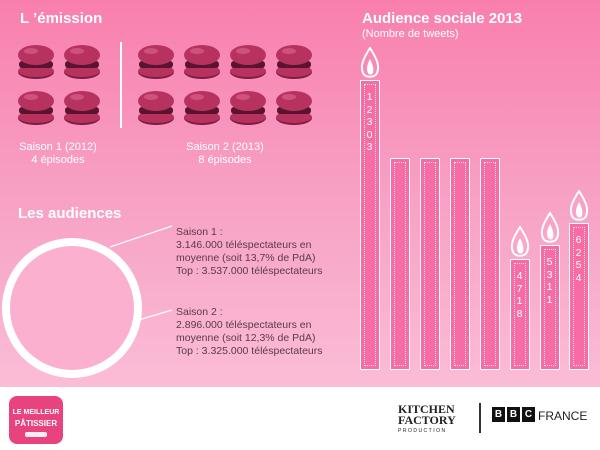 The width and height of the screenshot is (600, 450). Describe the element at coordinates (152, 316) in the screenshot. I see `pie-pointer-season2` at that location.